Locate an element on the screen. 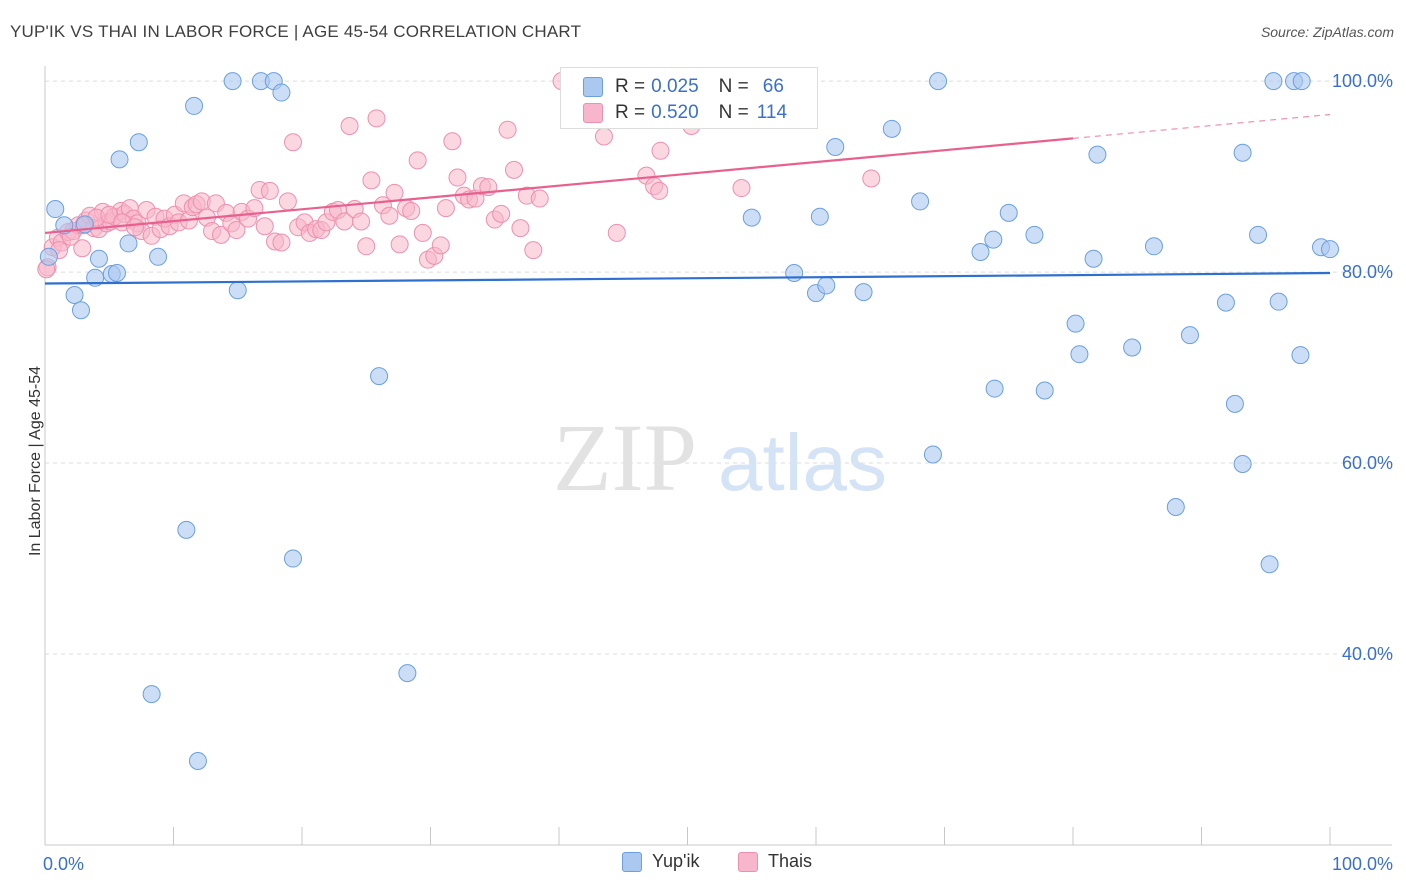 Image resolution: width=1406 pixels, height=892 pixels. legend-thais-swatch is located at coordinates (748, 861).